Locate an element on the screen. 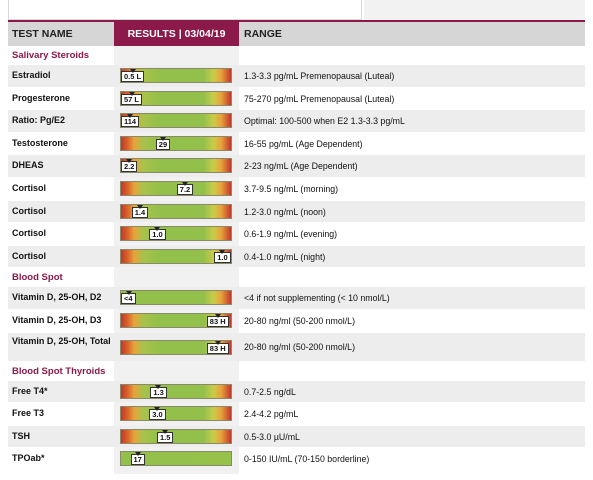  test-name: TSH is located at coordinates (21, 435).